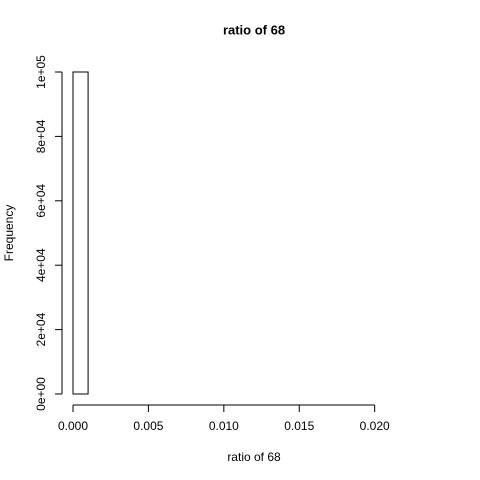  Describe the element at coordinates (299, 426) in the screenshot. I see `x-tick-label: 0.015` at that location.